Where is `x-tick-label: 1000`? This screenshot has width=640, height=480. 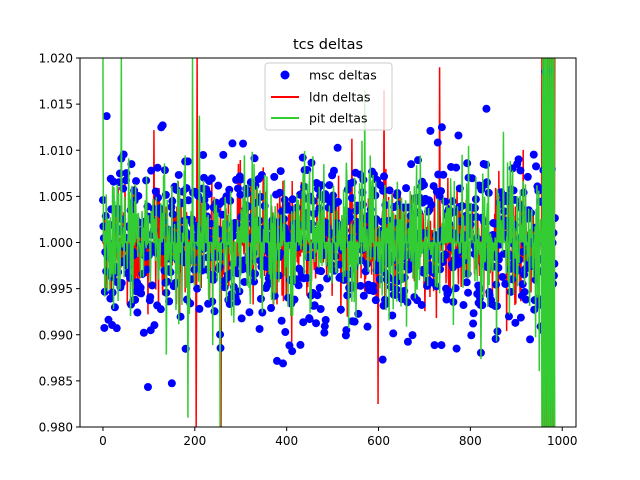
x-tick-label: 1000 is located at coordinates (562, 441).